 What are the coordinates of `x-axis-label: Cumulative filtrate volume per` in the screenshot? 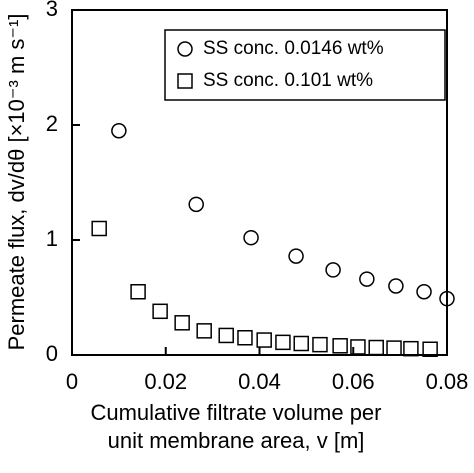 It's located at (235, 412).